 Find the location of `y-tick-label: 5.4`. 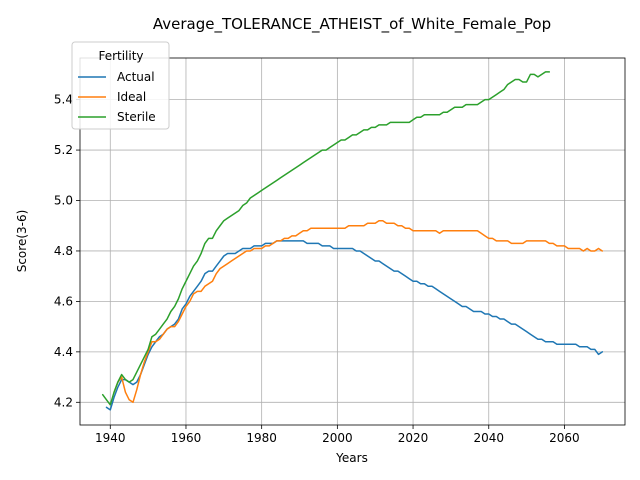

y-tick-label: 5.4 is located at coordinates (63, 100).